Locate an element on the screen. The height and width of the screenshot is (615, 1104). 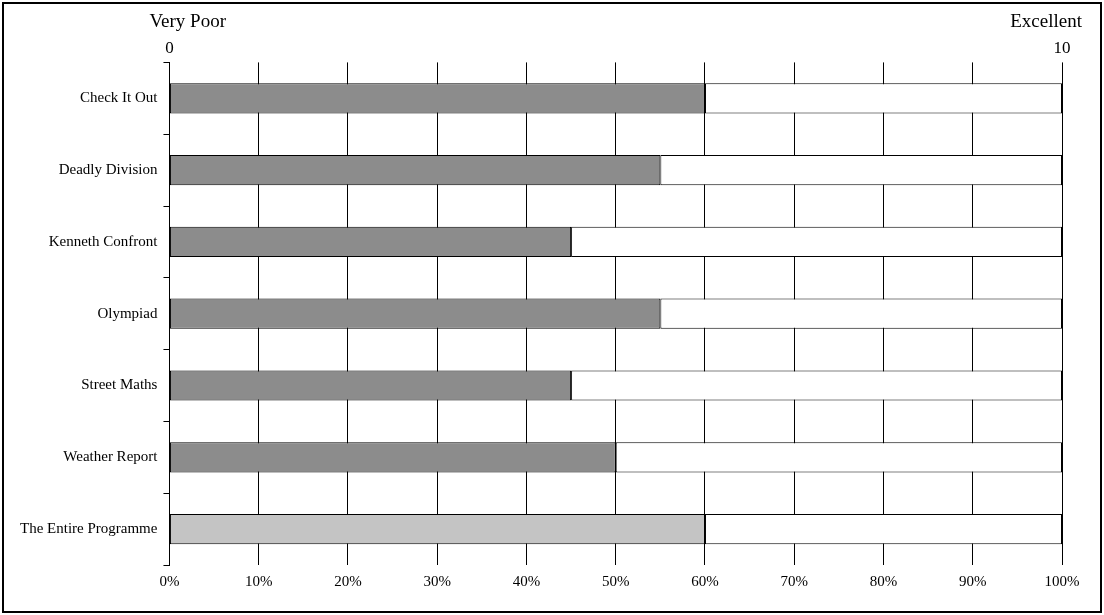
x-tick-label: 60% is located at coordinates (705, 580).